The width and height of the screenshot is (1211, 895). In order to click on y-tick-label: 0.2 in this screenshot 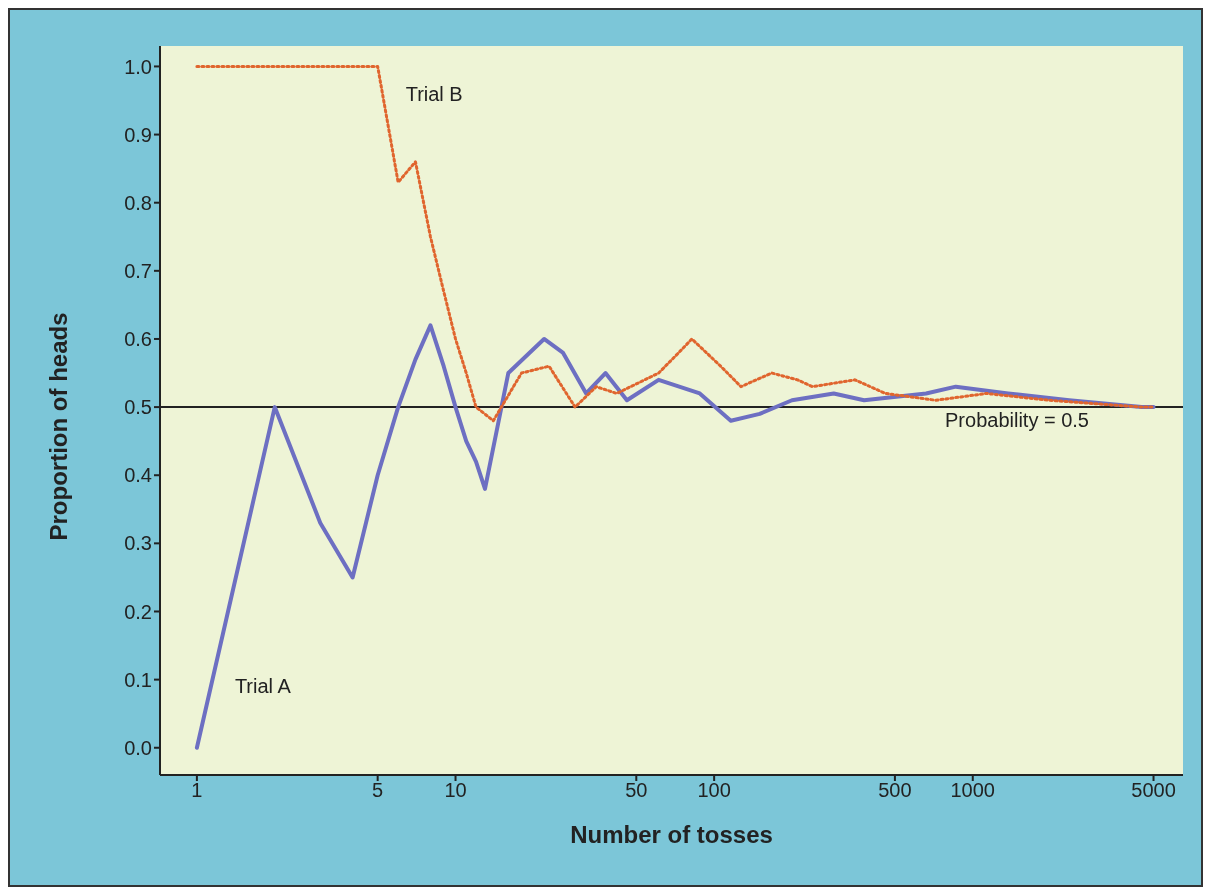, I will do `click(138, 611)`.